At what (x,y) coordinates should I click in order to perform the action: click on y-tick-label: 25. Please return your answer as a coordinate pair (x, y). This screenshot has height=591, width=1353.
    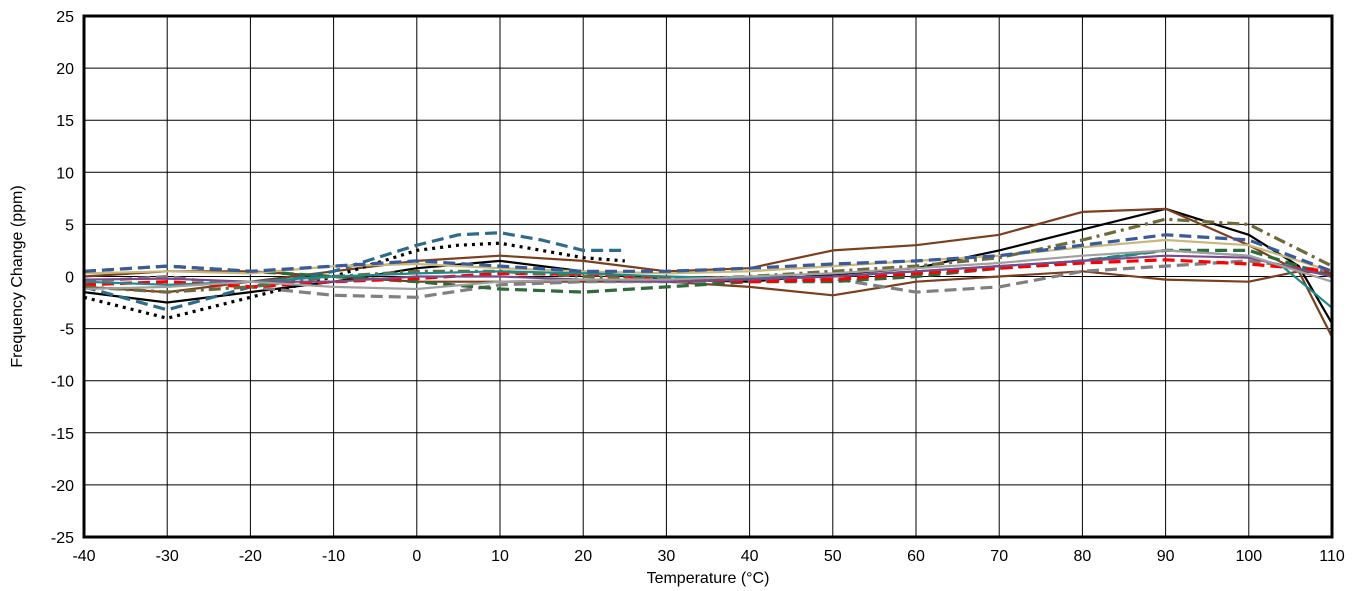
    Looking at the image, I should click on (65, 17).